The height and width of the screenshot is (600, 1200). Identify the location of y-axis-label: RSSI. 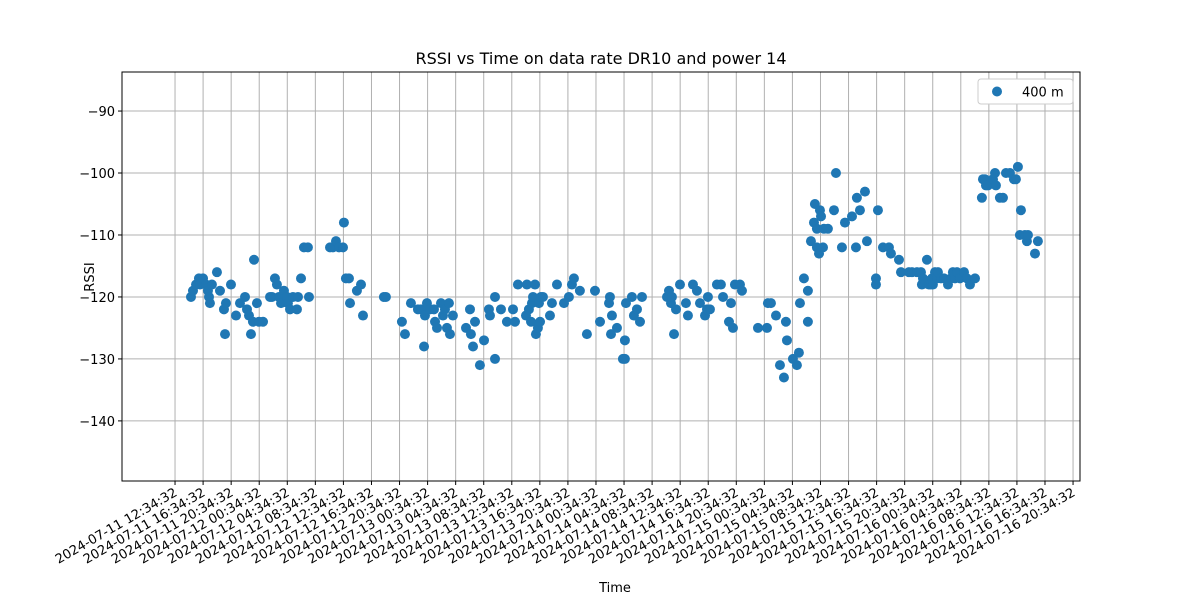
(90, 276).